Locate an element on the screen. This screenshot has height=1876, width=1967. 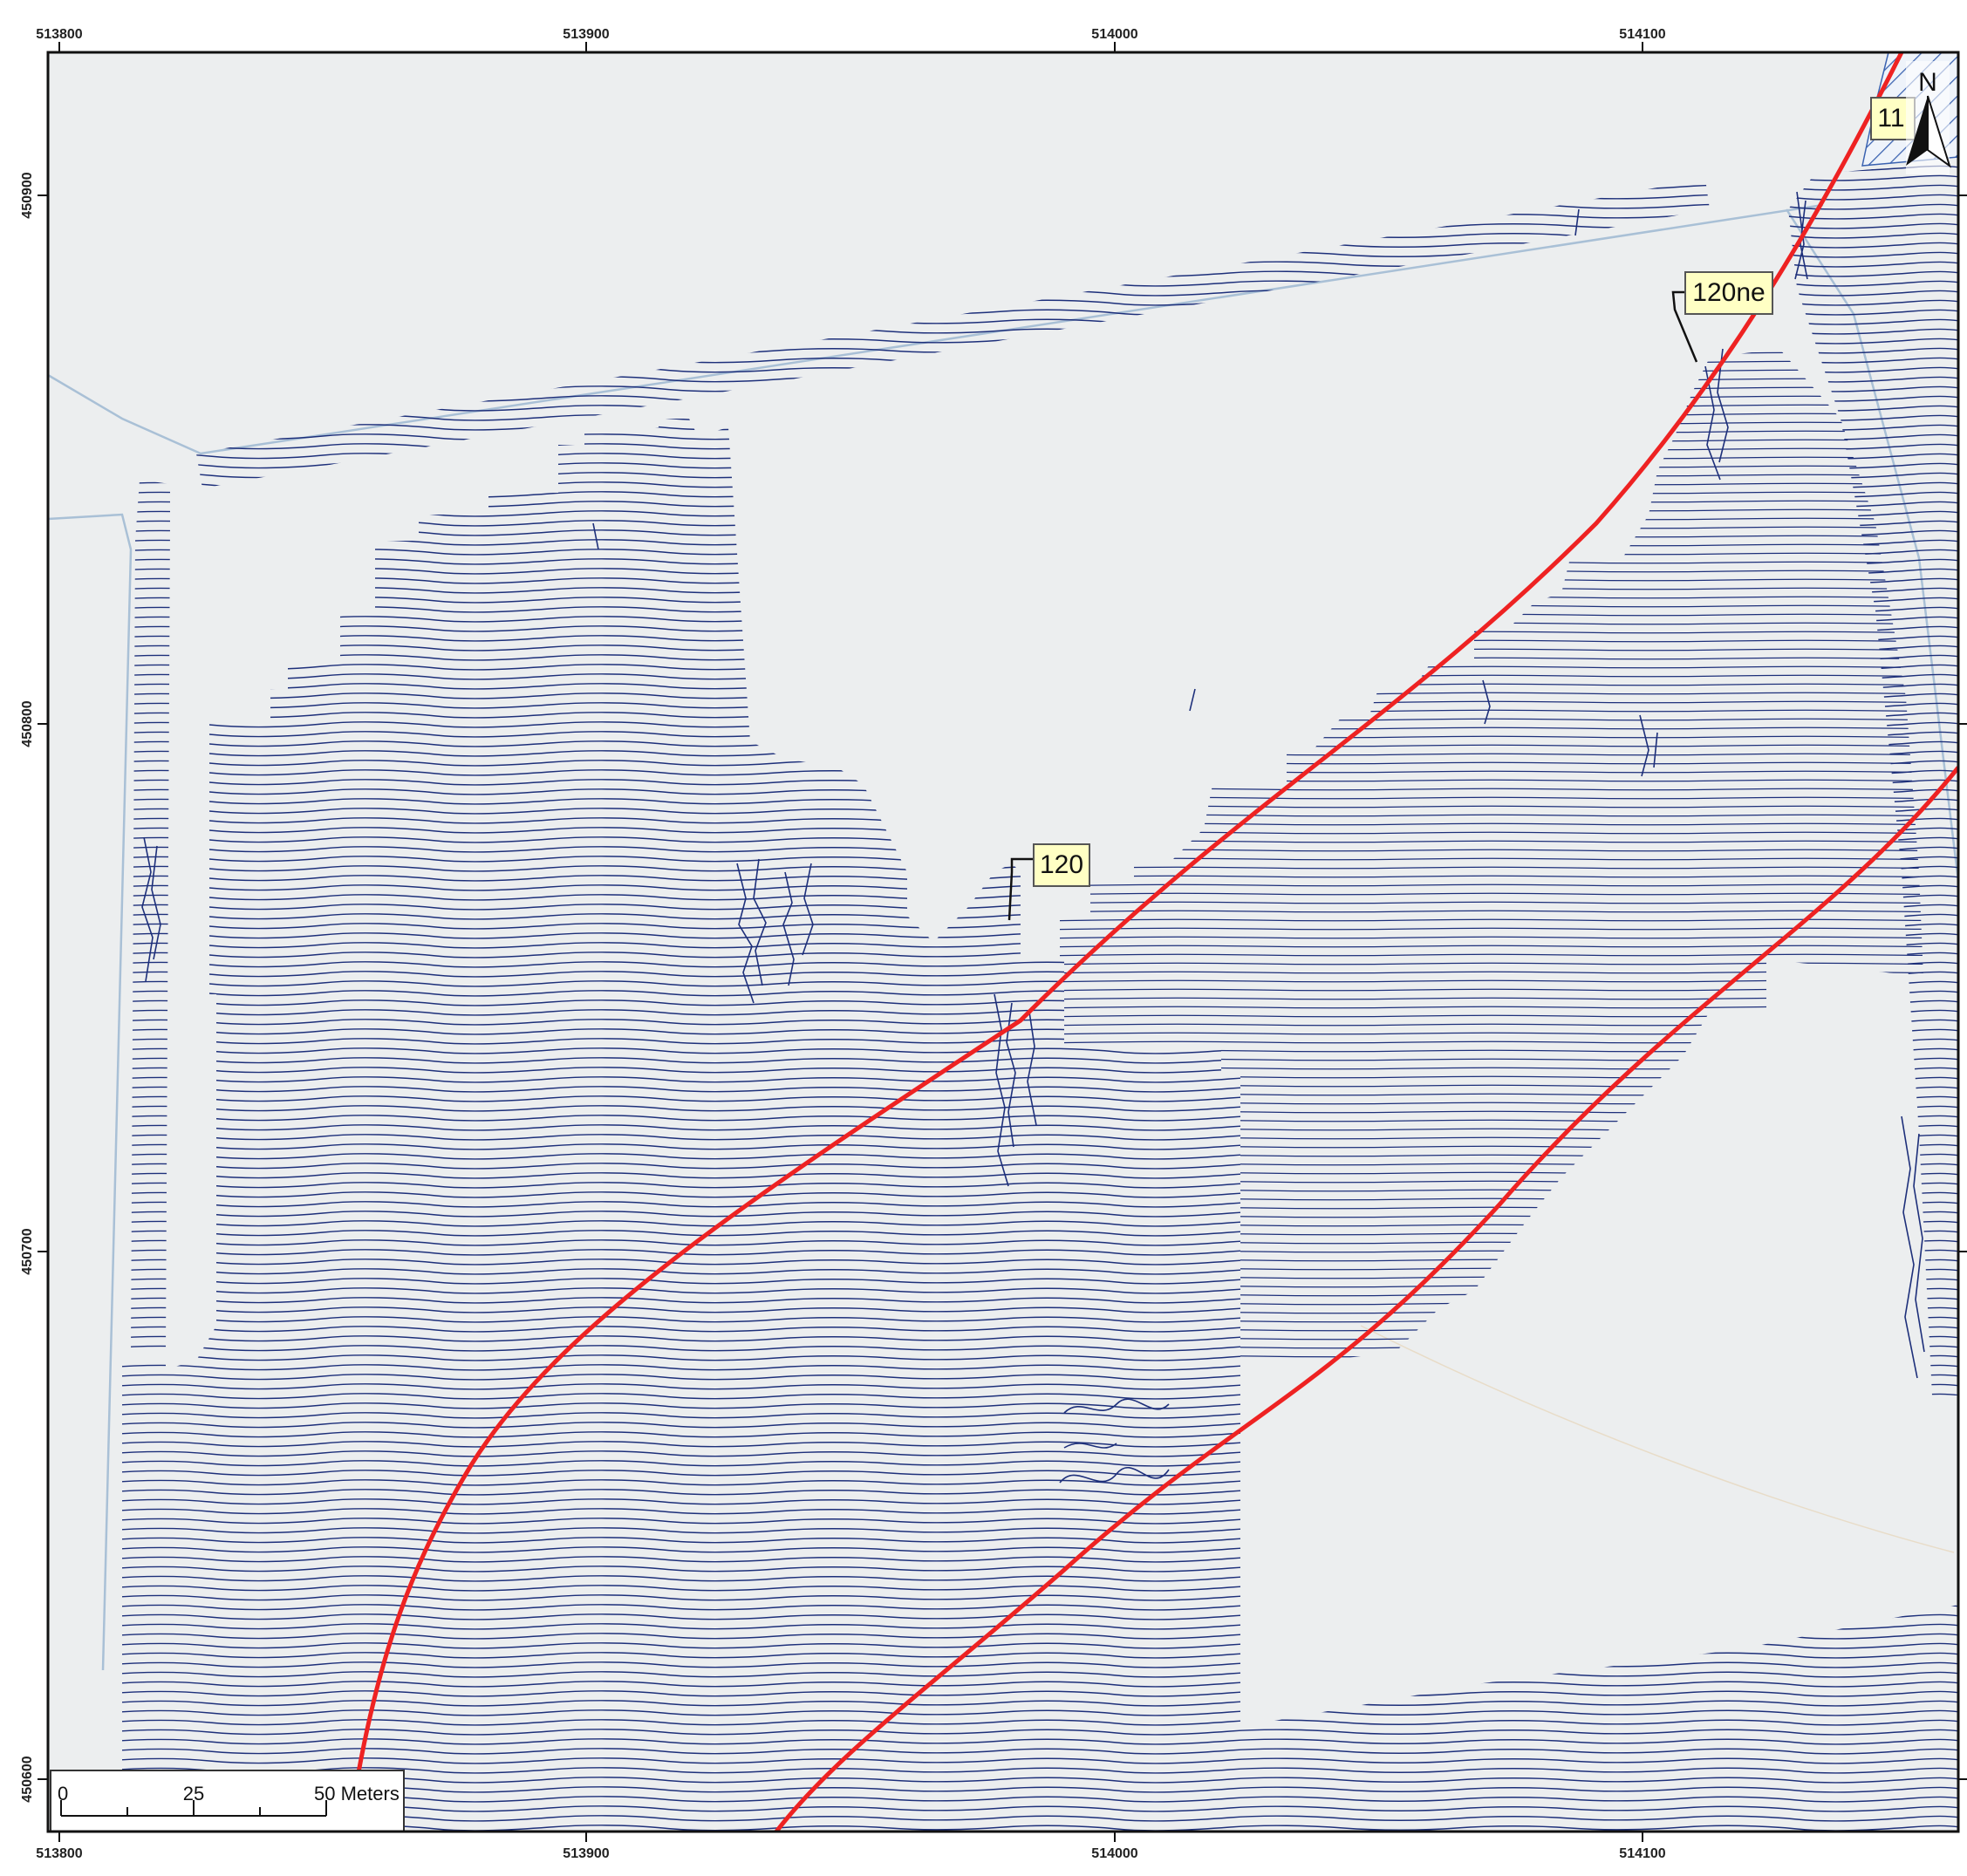
y-tick-3: 450600 is located at coordinates (27, 1779).